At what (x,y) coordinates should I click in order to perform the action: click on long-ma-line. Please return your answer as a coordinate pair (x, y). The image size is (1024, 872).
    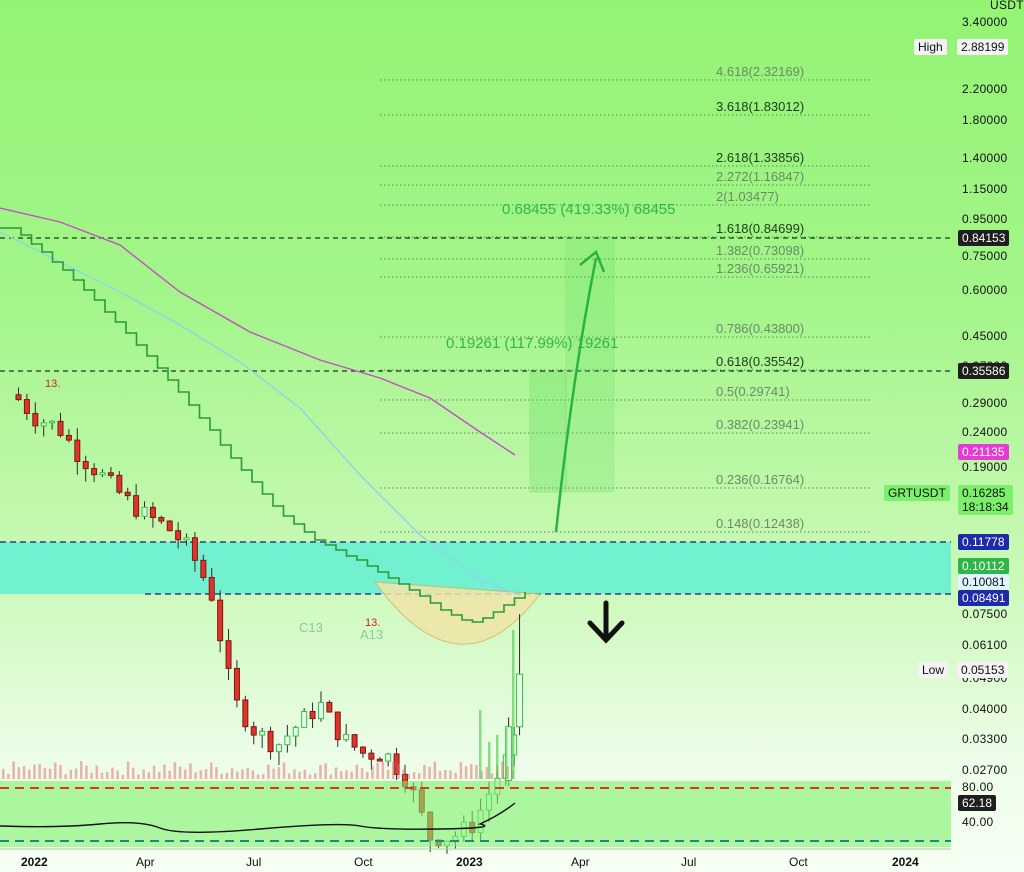
    Looking at the image, I should click on (258, 331).